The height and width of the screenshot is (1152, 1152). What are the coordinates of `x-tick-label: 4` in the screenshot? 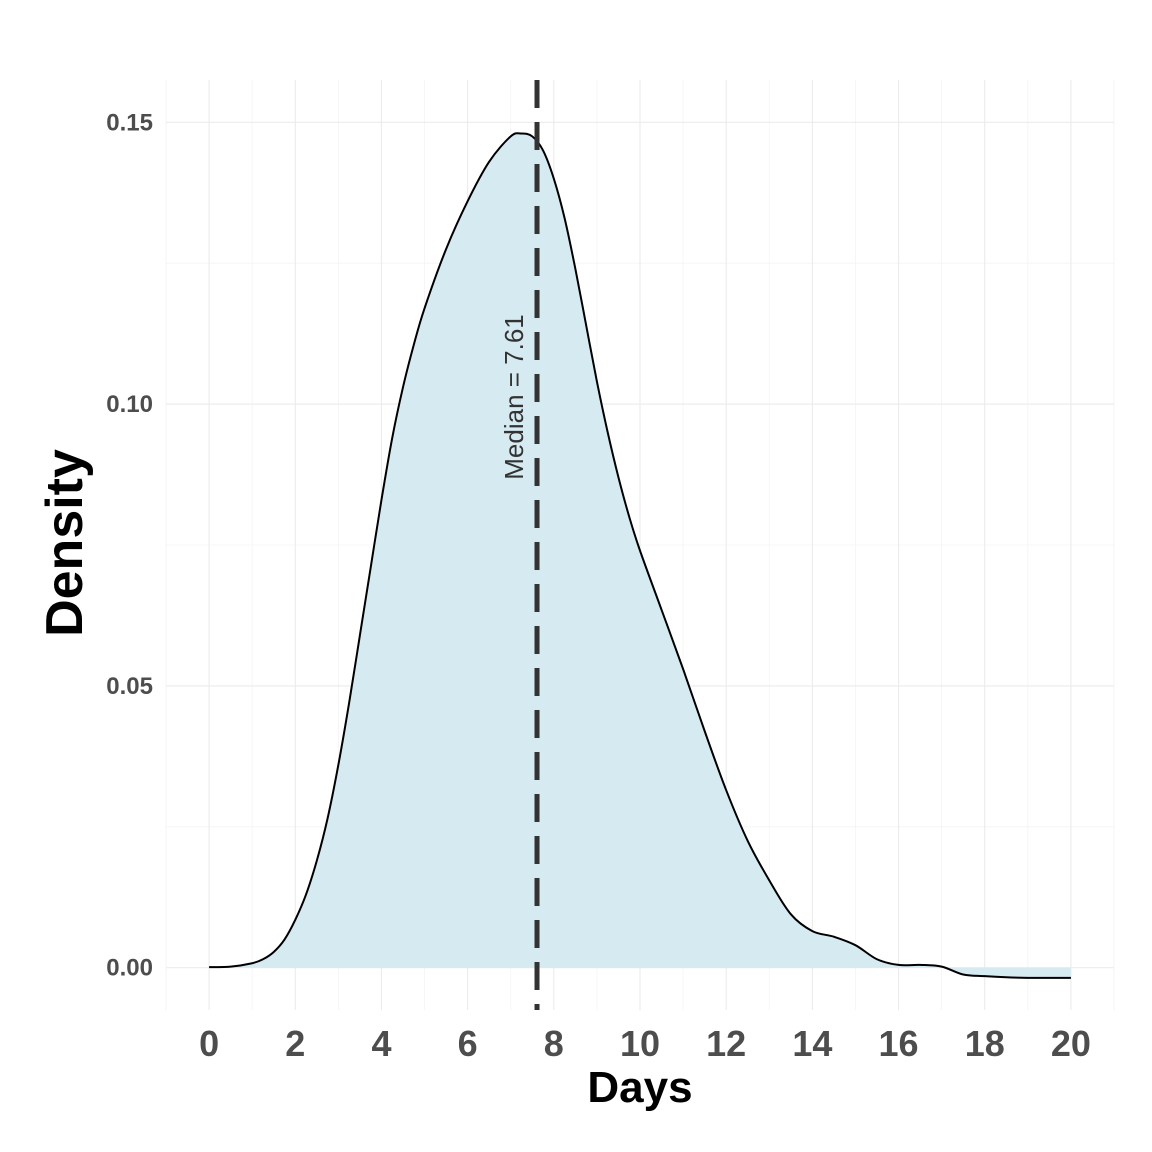 It's located at (381, 1043).